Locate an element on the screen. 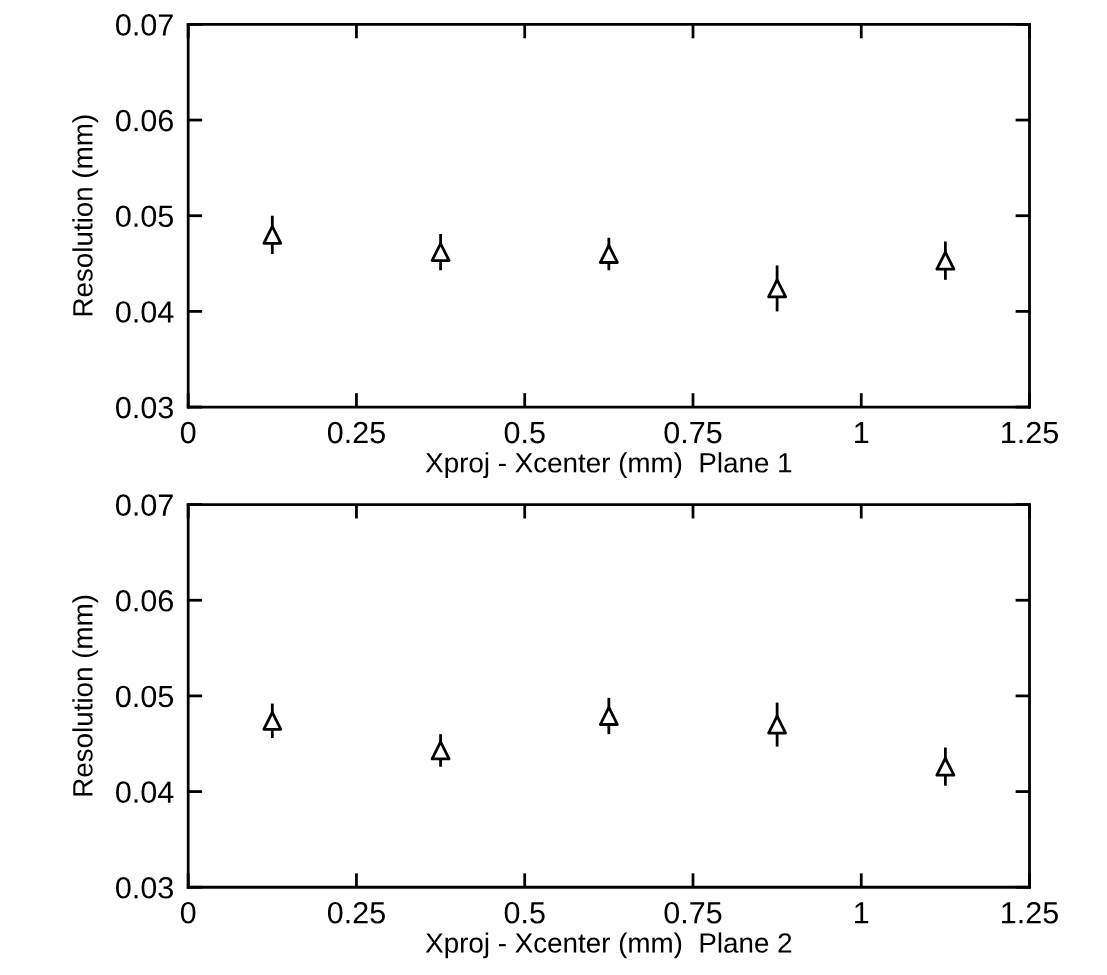 This screenshot has width=1107, height=975. x-axis-title: Xproj - Xcenter (mm) Plane 1 is located at coordinates (608, 465).